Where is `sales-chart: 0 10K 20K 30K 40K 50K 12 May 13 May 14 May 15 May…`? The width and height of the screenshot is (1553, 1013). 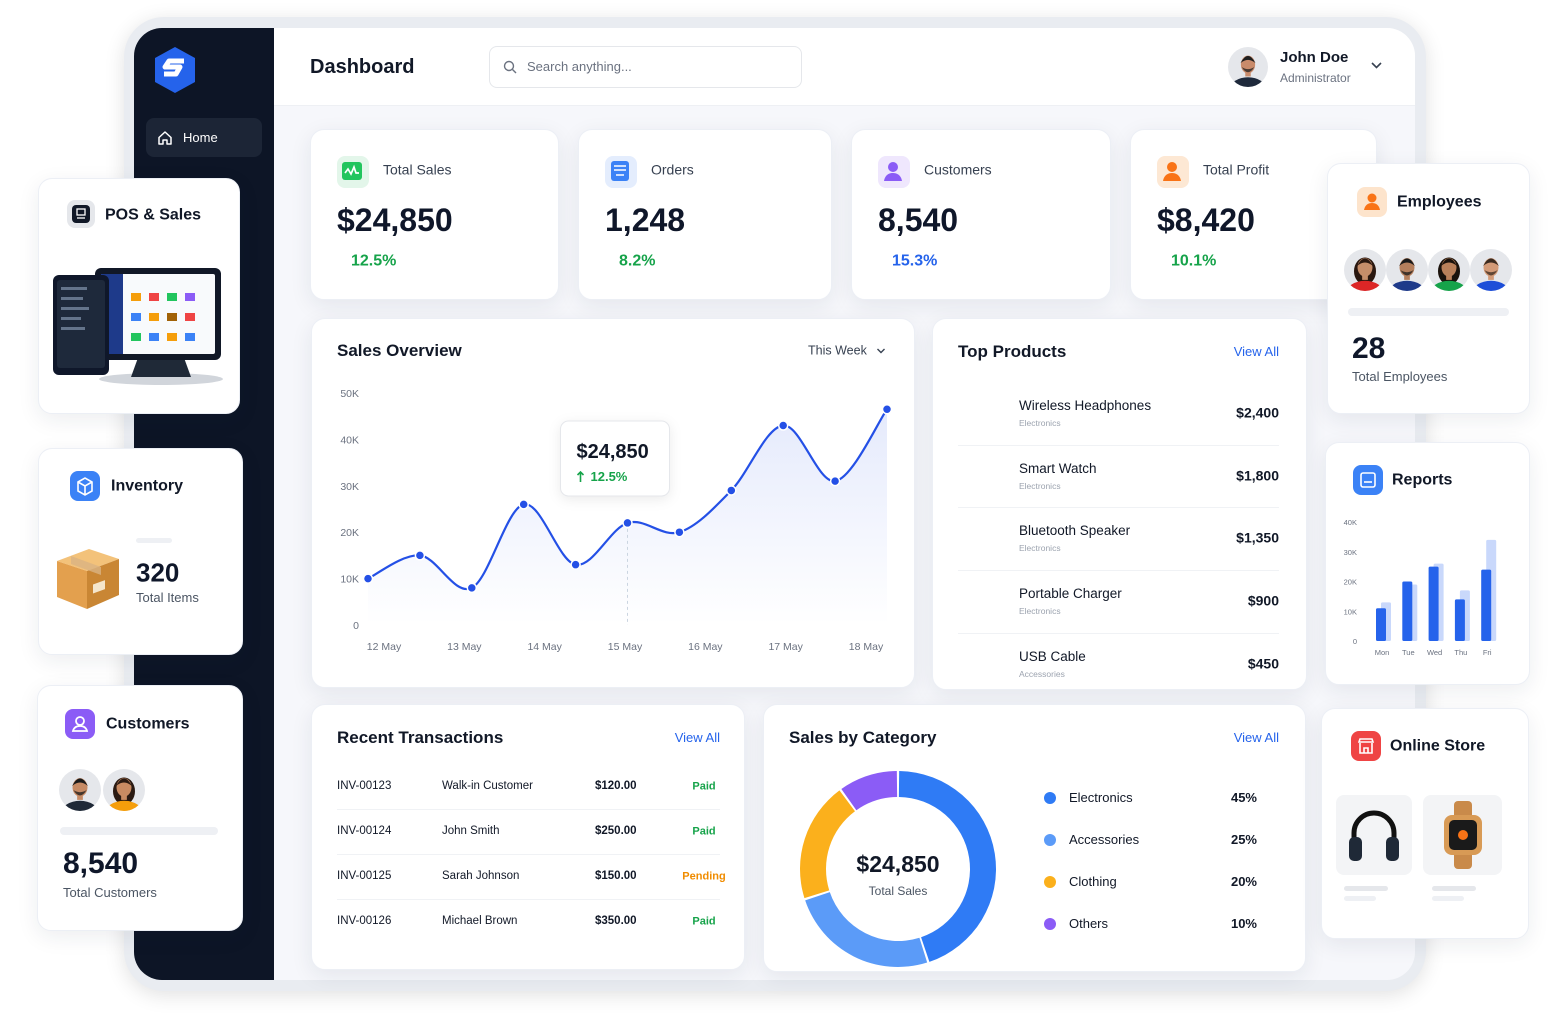
sales-chart: 0 10K 20K 30K 40K 50K 12 May 13 May 14 May 15 May… is located at coordinates (616, 520).